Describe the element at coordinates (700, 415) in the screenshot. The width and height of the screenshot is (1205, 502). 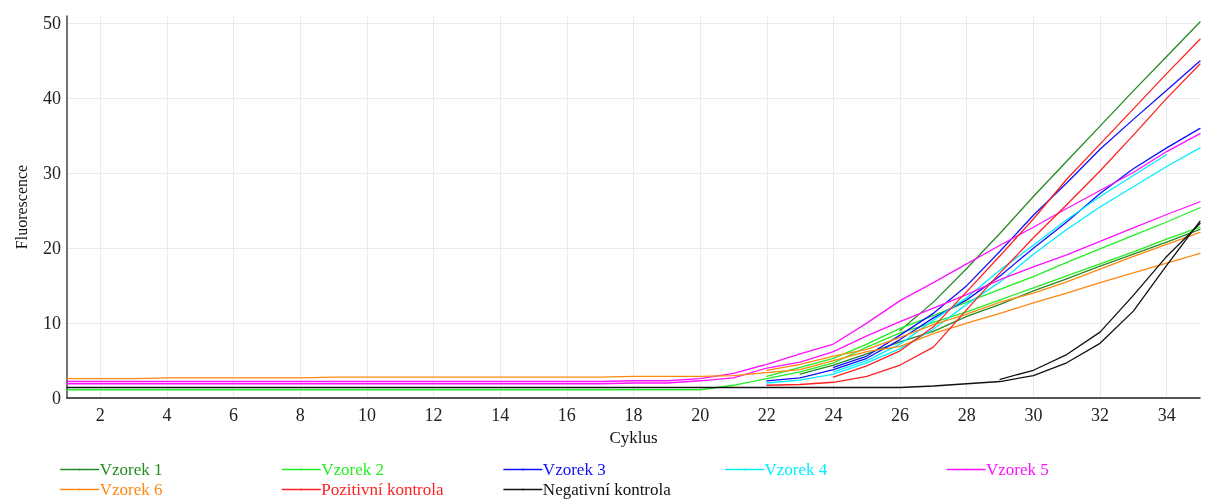
I see `x-tick-label: 20` at that location.